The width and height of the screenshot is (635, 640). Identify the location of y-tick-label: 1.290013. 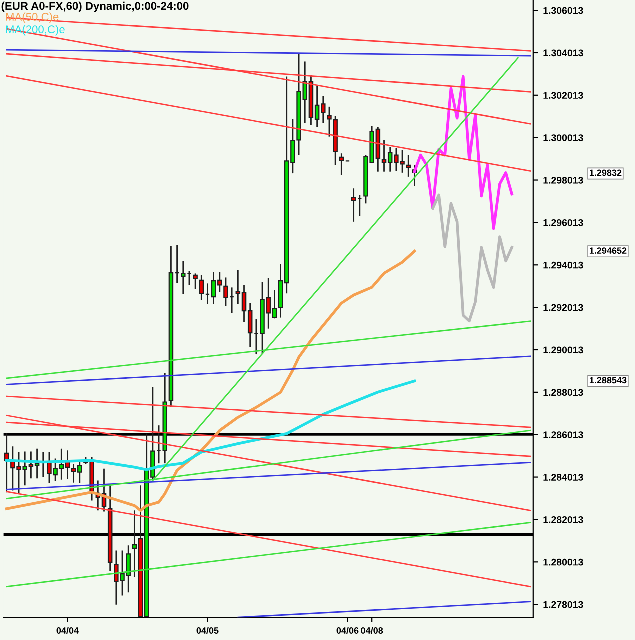
(564, 350).